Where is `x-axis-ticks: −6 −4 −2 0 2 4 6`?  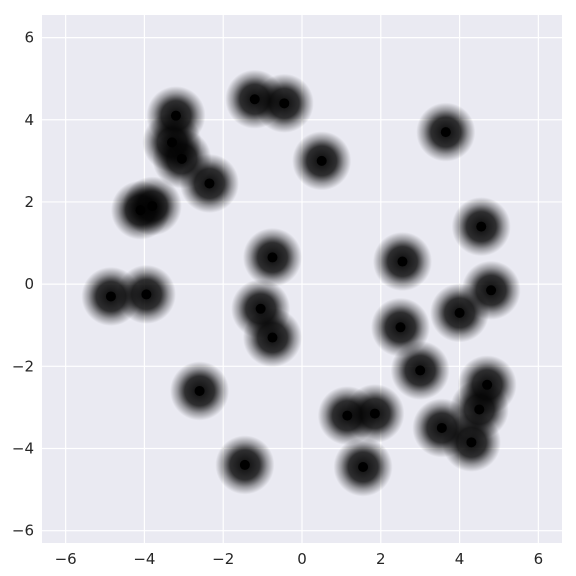
x-axis-ticks: −6 −4 −2 0 2 4 6 is located at coordinates (299, 559).